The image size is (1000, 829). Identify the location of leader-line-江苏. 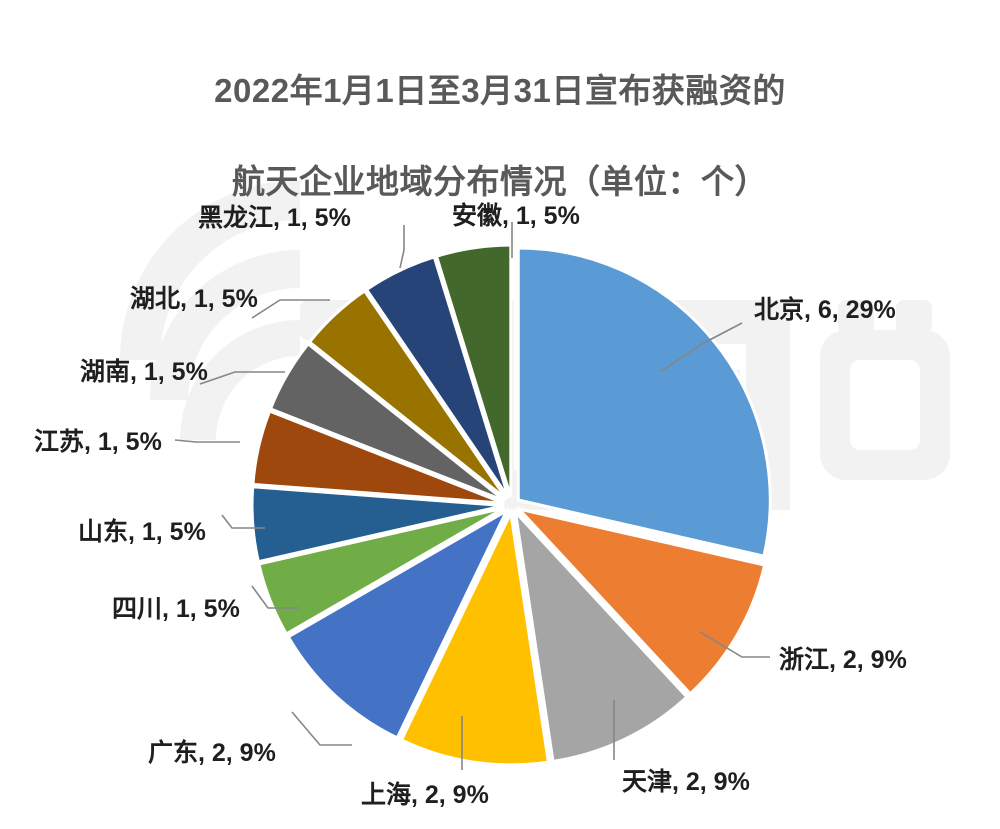
(207, 441).